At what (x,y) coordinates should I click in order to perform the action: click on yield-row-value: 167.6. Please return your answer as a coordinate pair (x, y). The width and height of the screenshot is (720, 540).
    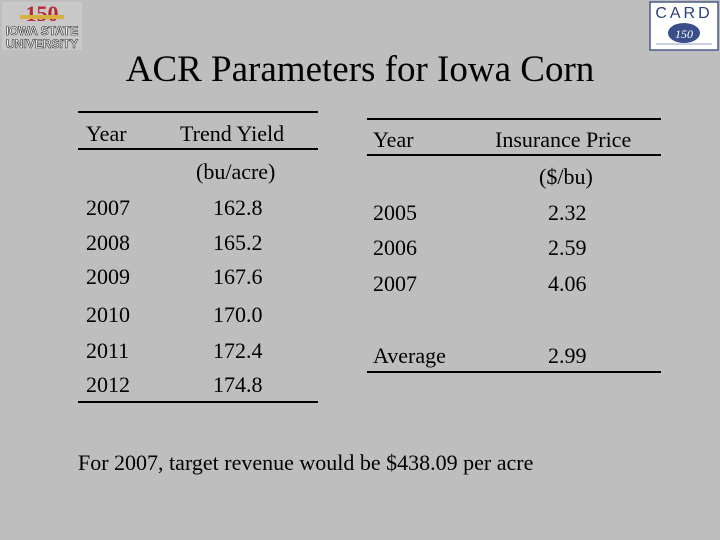
    Looking at the image, I should click on (238, 276).